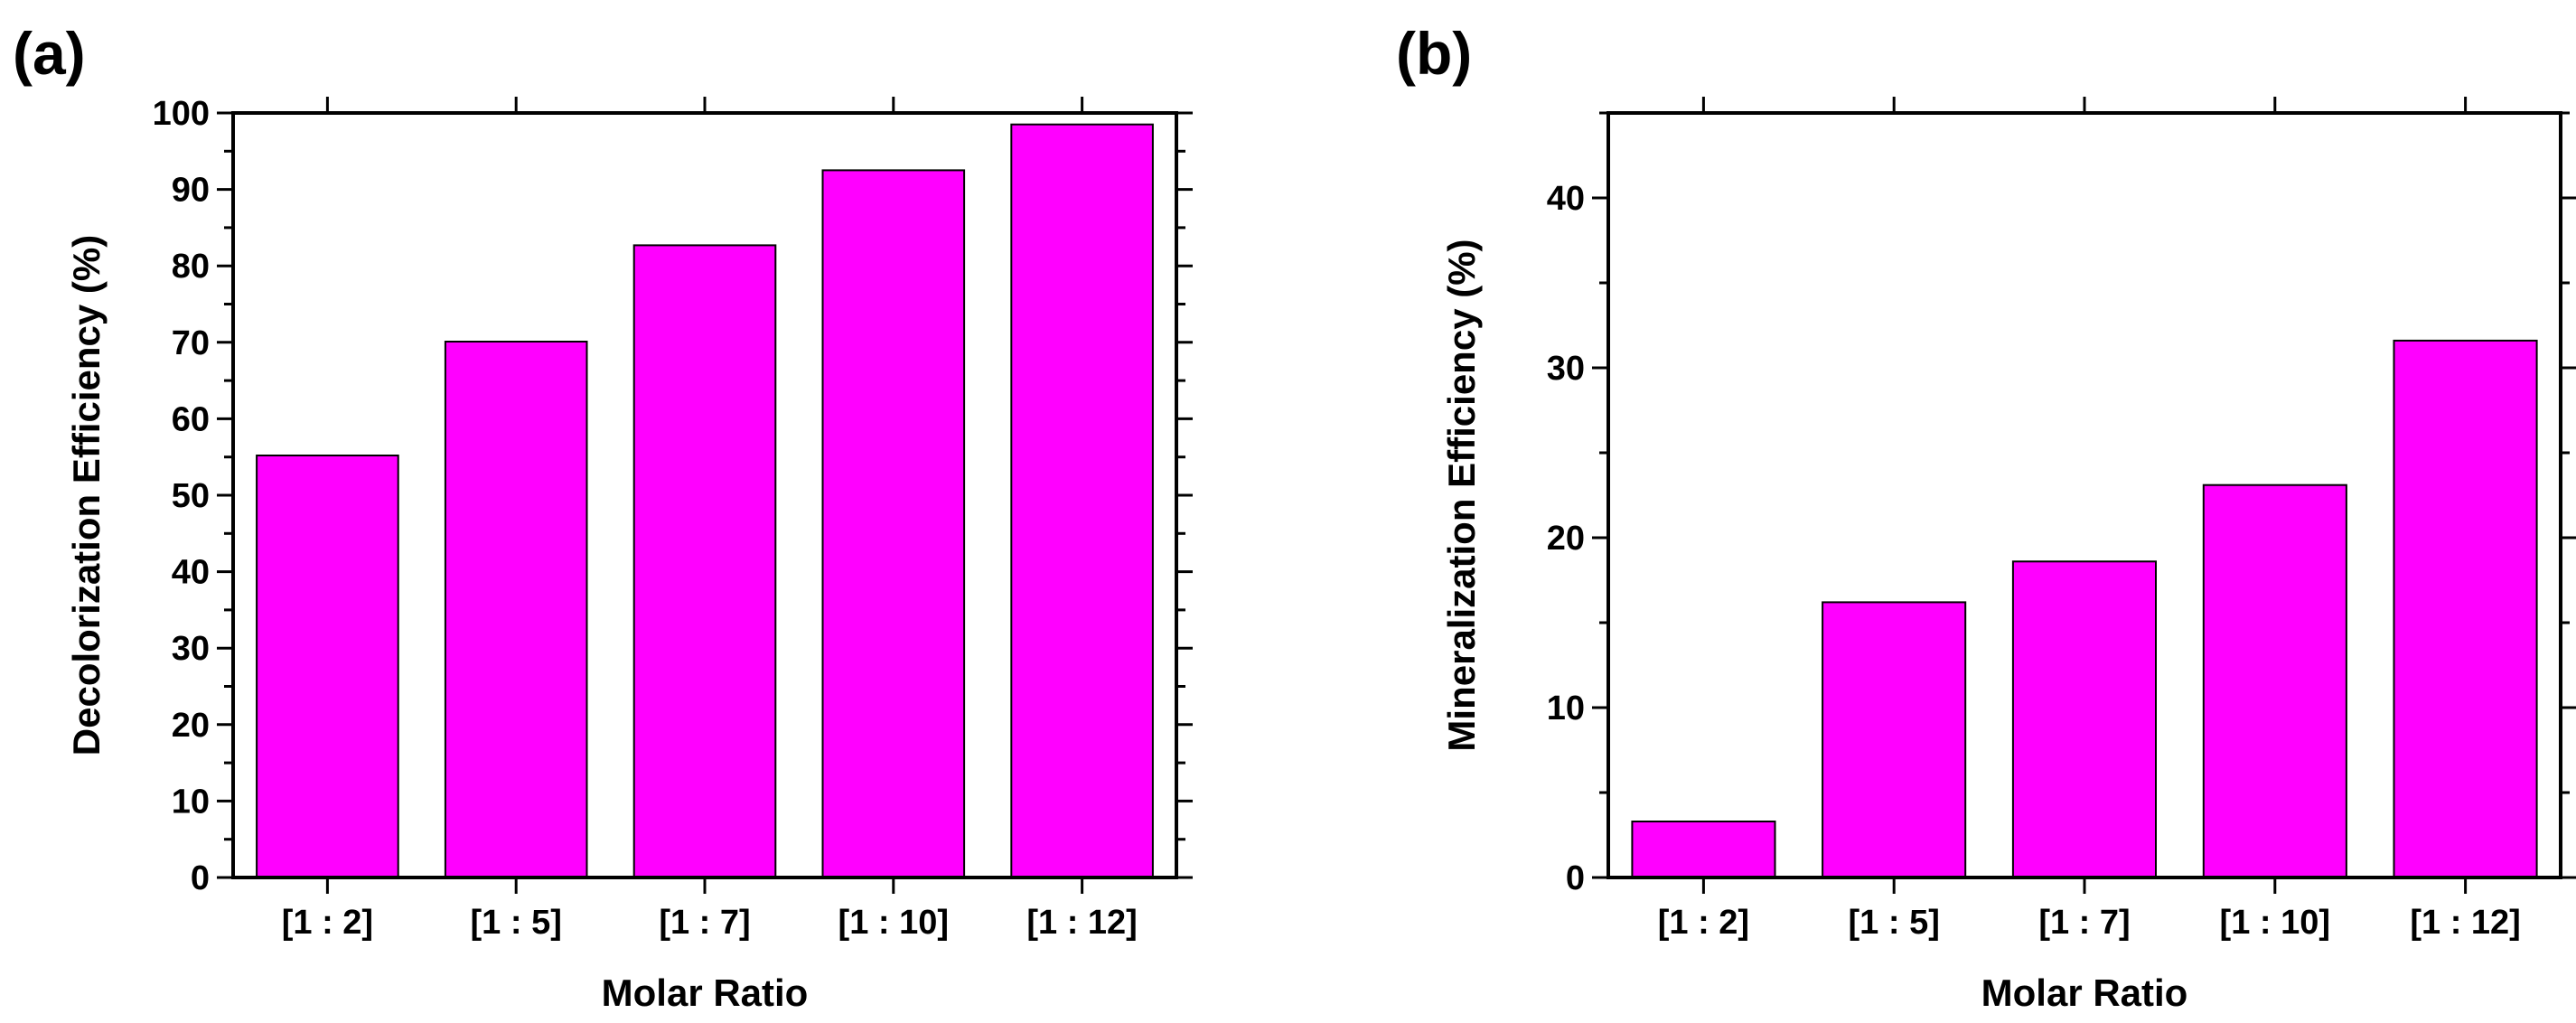 The width and height of the screenshot is (2576, 1023). What do you see at coordinates (191, 343) in the screenshot?
I see `y-tick-label: 70` at bounding box center [191, 343].